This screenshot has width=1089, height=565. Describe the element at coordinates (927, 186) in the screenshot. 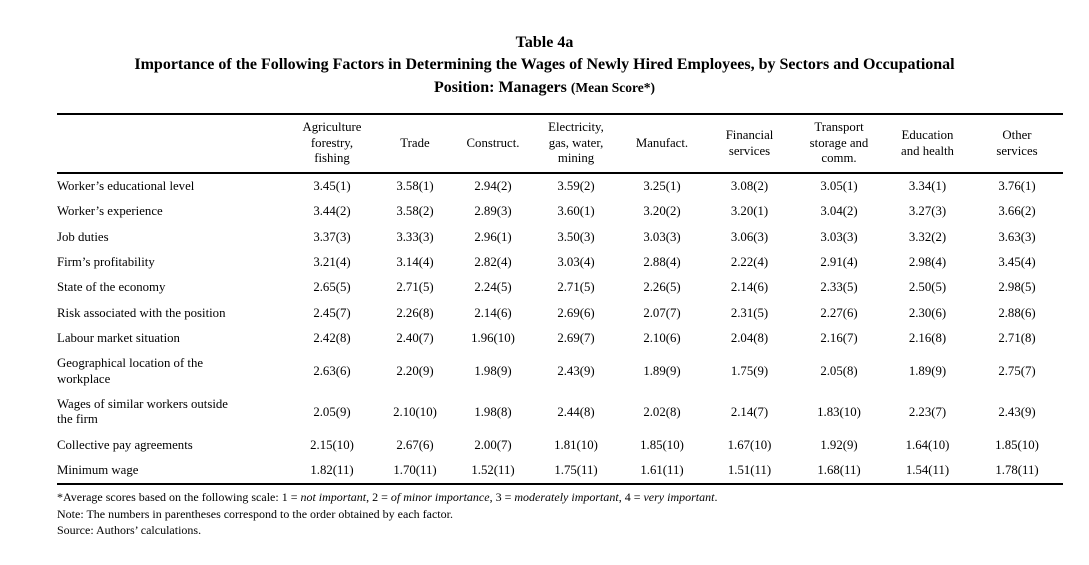

I see `score-cell: 3.34(1)` at that location.